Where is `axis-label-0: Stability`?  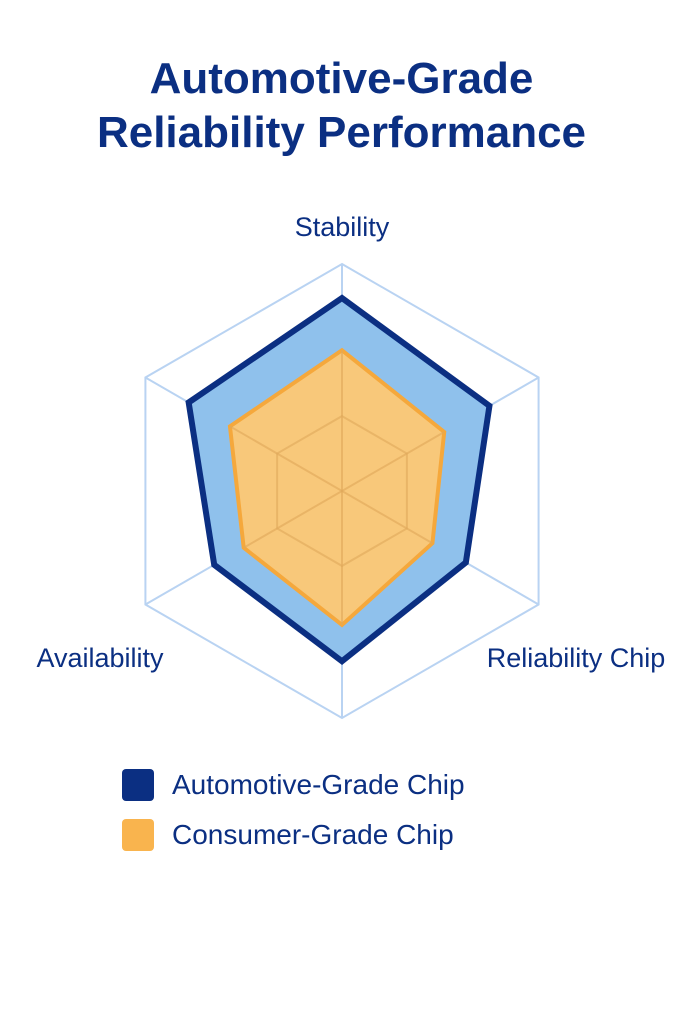
axis-label-0: Stability is located at coordinates (342, 227).